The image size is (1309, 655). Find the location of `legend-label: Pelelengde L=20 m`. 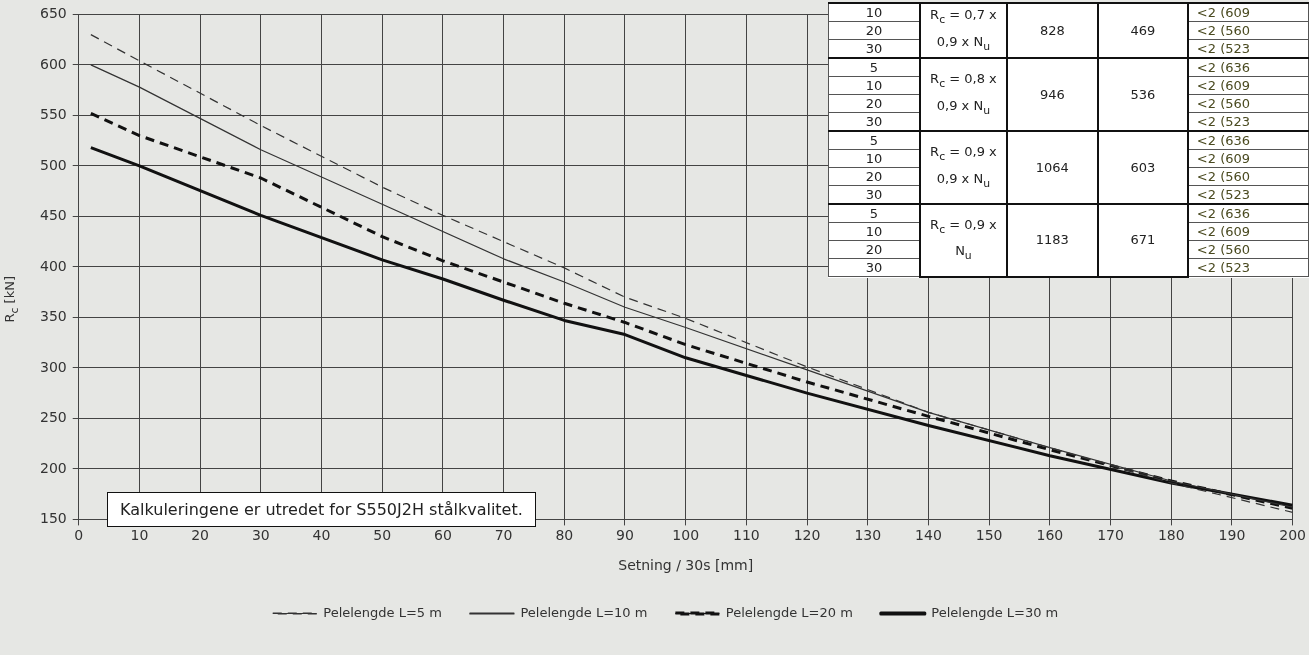

legend-label: Pelelengde L=20 m is located at coordinates (789, 612).